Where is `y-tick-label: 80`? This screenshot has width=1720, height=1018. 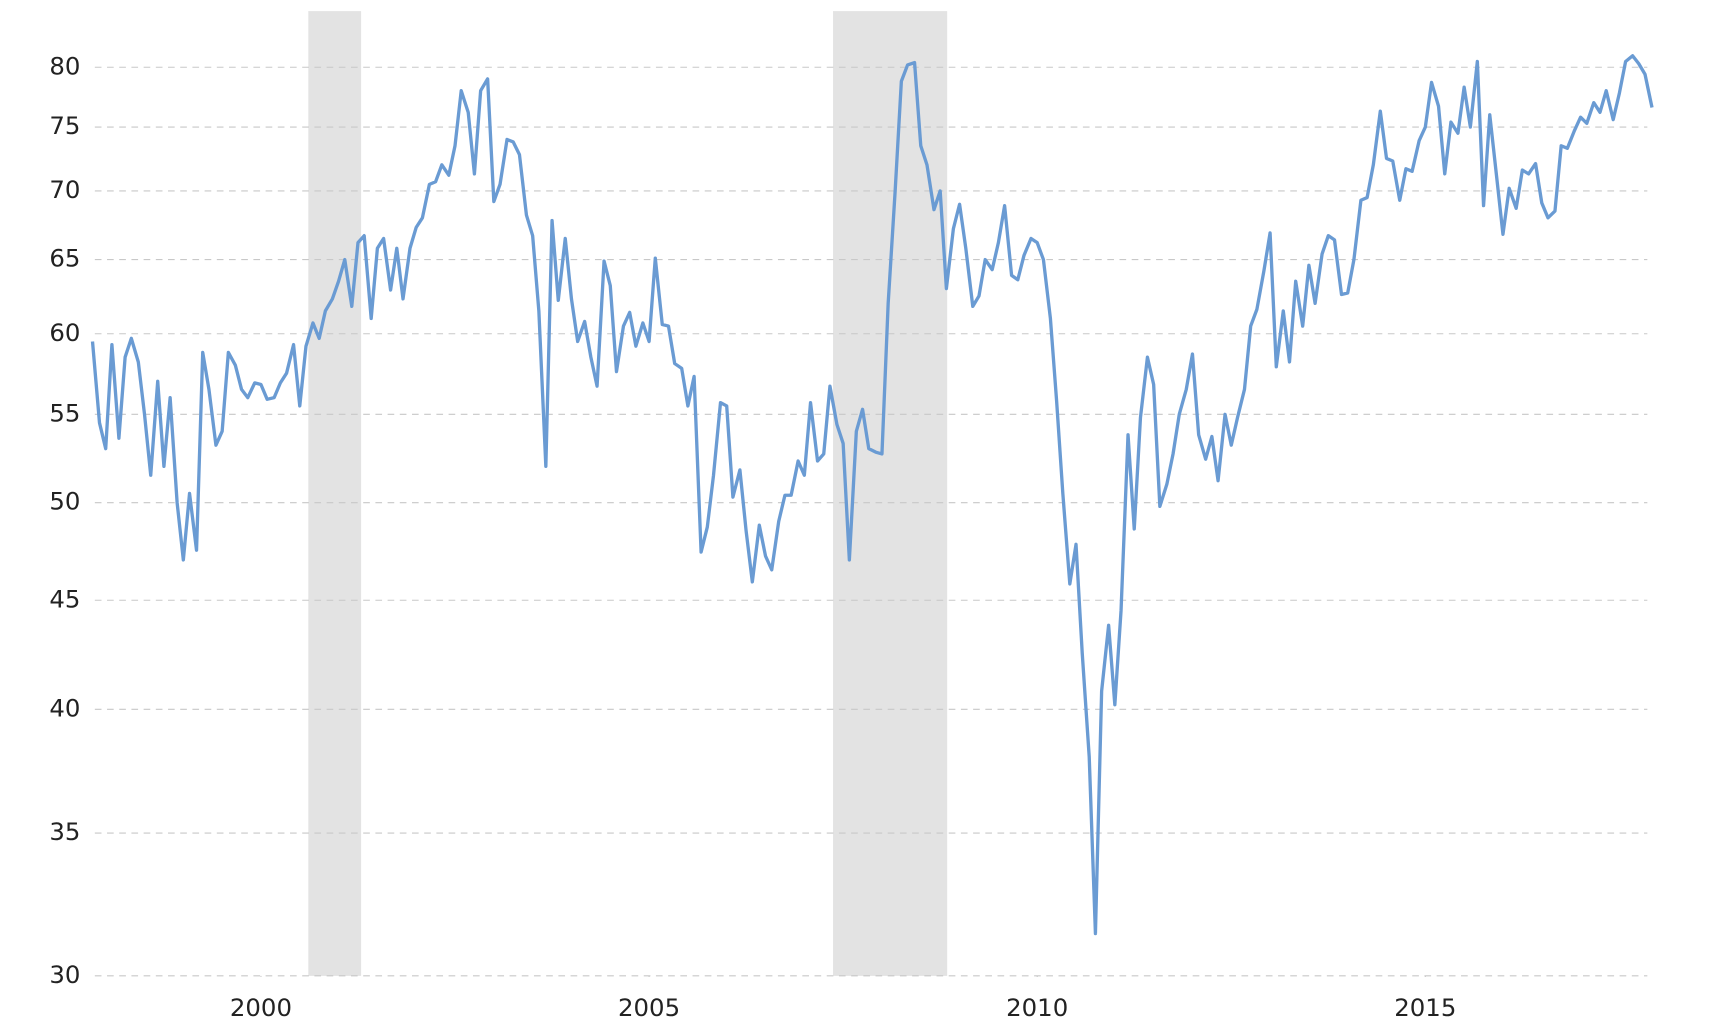
y-tick-label: 80 is located at coordinates (64, 65).